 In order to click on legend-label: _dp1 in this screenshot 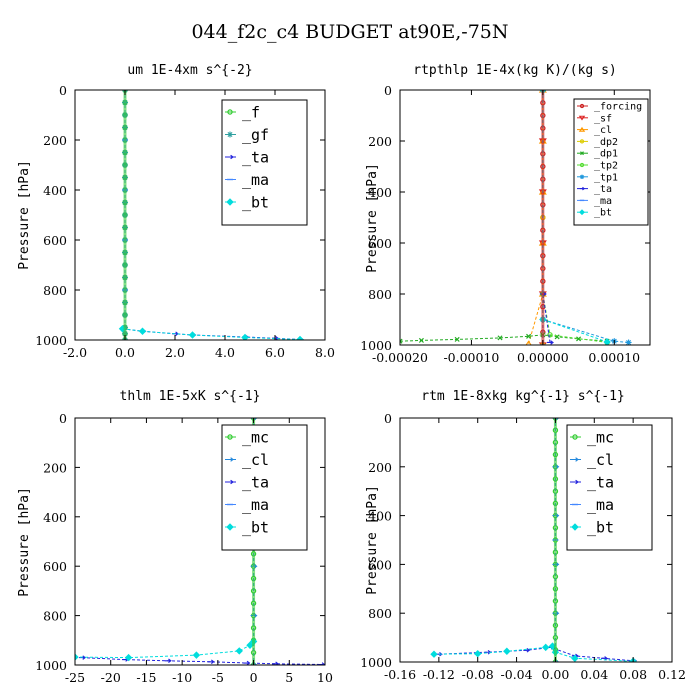, I will do `click(606, 154)`.